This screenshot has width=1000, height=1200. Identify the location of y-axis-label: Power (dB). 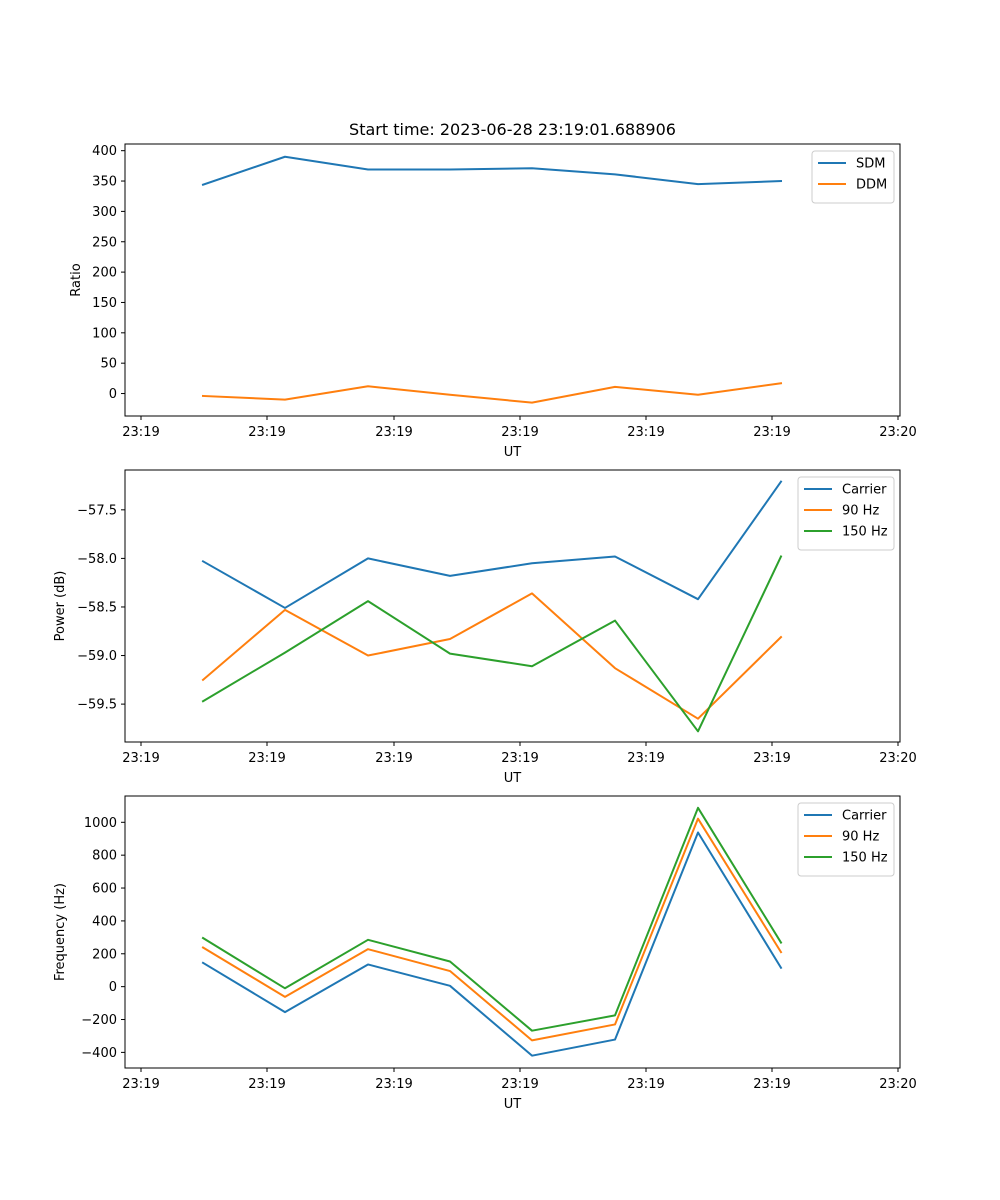
(60, 606).